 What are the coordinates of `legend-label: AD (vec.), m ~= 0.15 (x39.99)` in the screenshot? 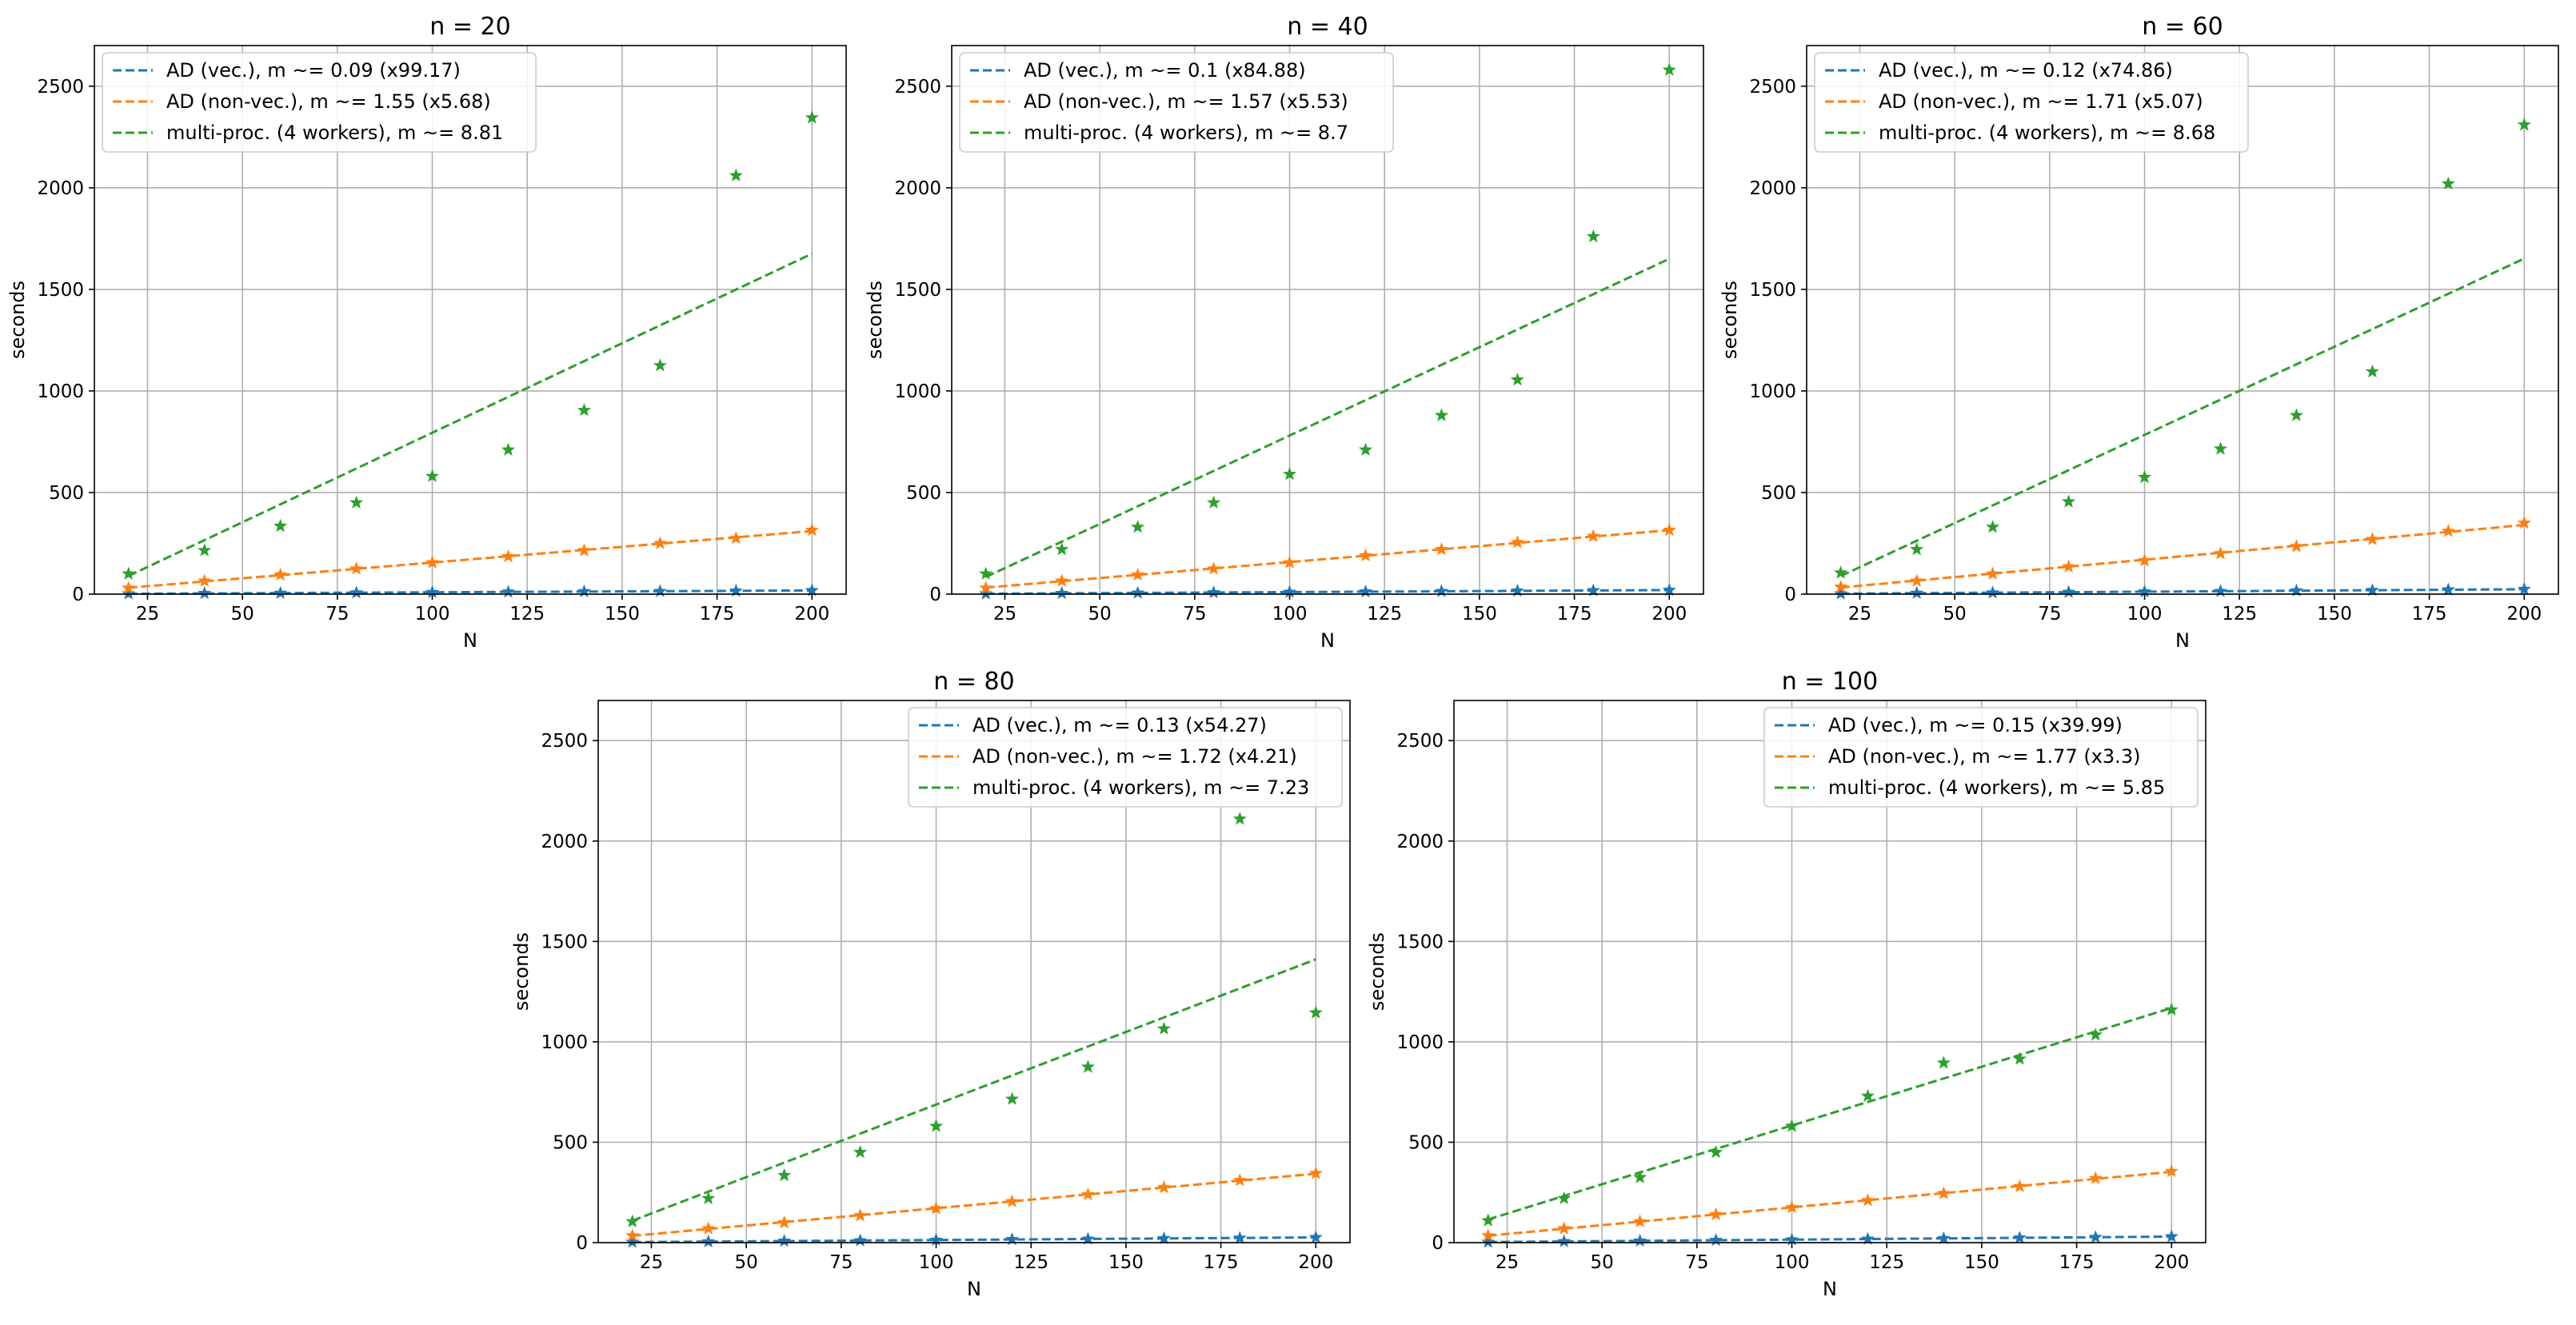 It's located at (1976, 725).